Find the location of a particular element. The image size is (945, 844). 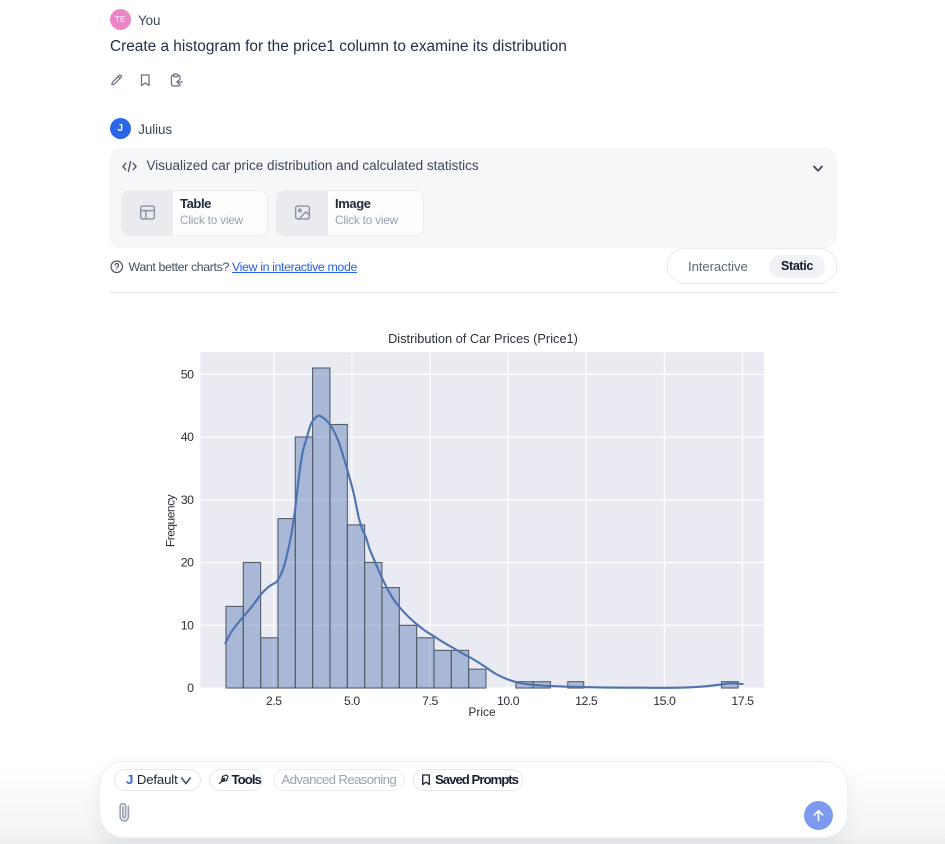

svg-text: 50 is located at coordinates (187, 375).